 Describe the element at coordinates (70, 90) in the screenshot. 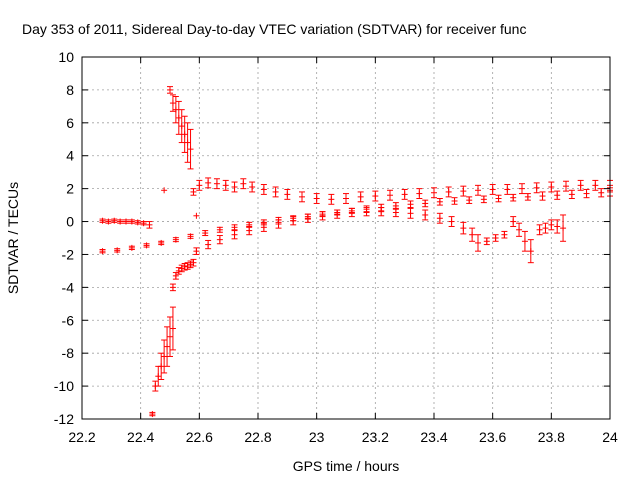

I see `y-tick-label: 8` at that location.